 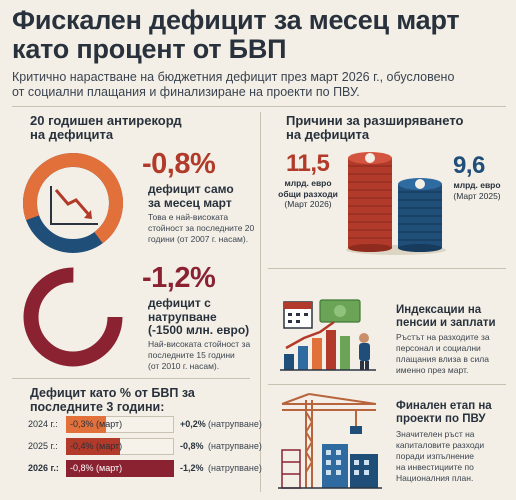 What do you see at coordinates (328, 134) in the screenshot?
I see `right-heading-line-2: на дефицита` at bounding box center [328, 134].